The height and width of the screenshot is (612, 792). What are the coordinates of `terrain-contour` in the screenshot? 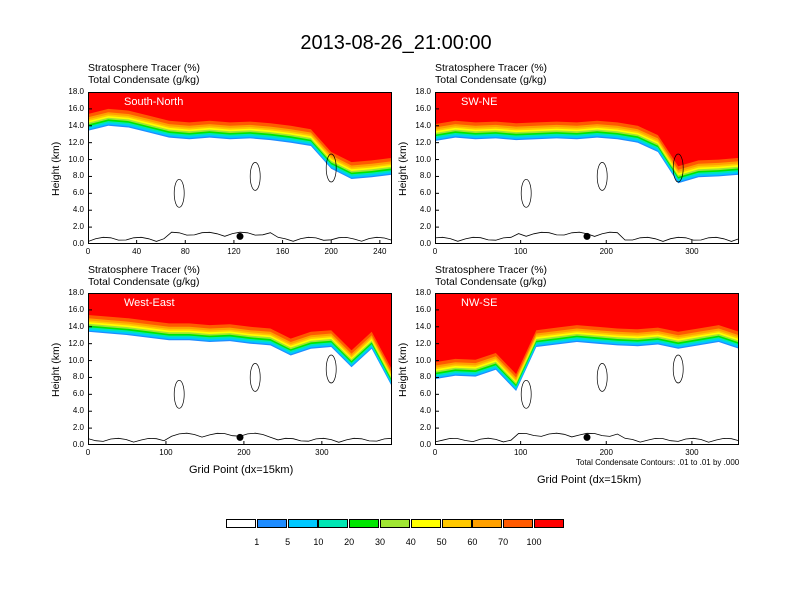 It's located at (240, 236).